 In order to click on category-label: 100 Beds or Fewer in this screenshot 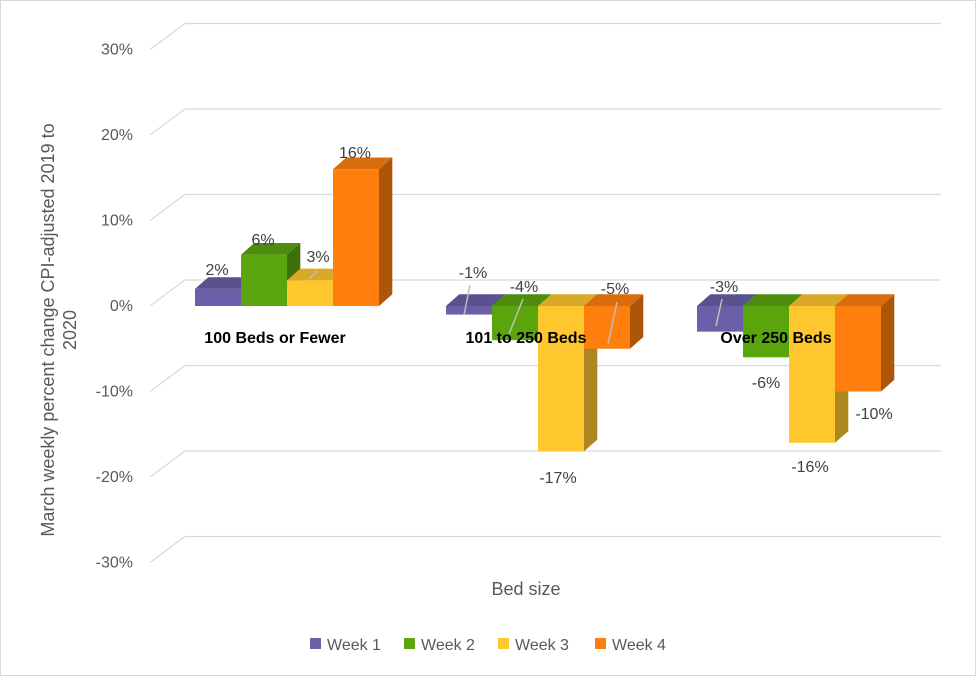, I will do `click(274, 338)`.